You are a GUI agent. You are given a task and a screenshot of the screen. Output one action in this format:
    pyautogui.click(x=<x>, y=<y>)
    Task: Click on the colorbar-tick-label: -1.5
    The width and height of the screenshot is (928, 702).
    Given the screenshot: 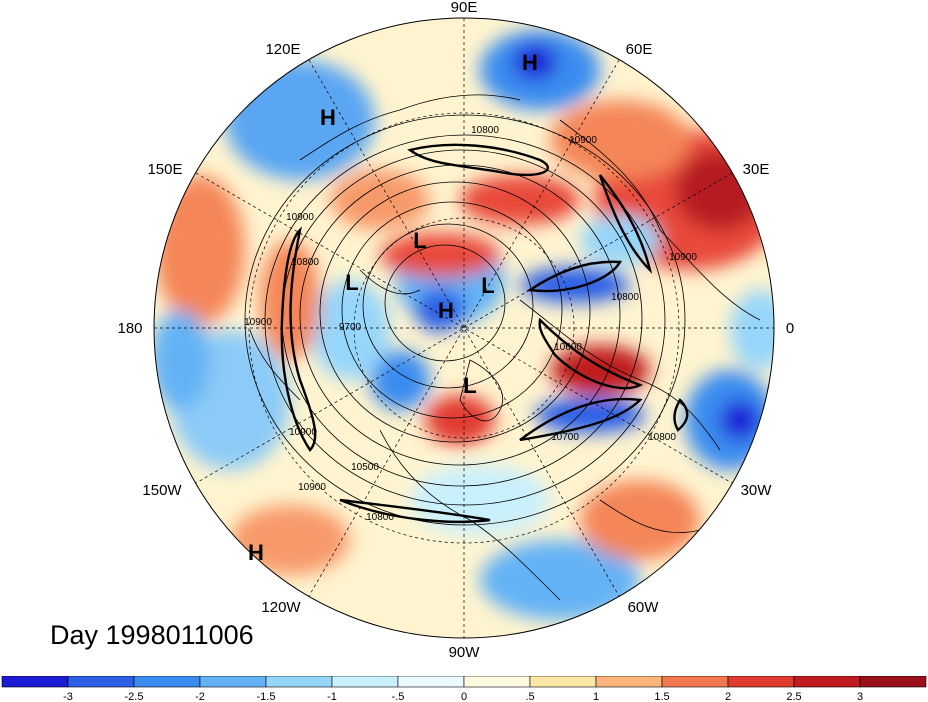 What is the action you would take?
    pyautogui.click(x=266, y=696)
    